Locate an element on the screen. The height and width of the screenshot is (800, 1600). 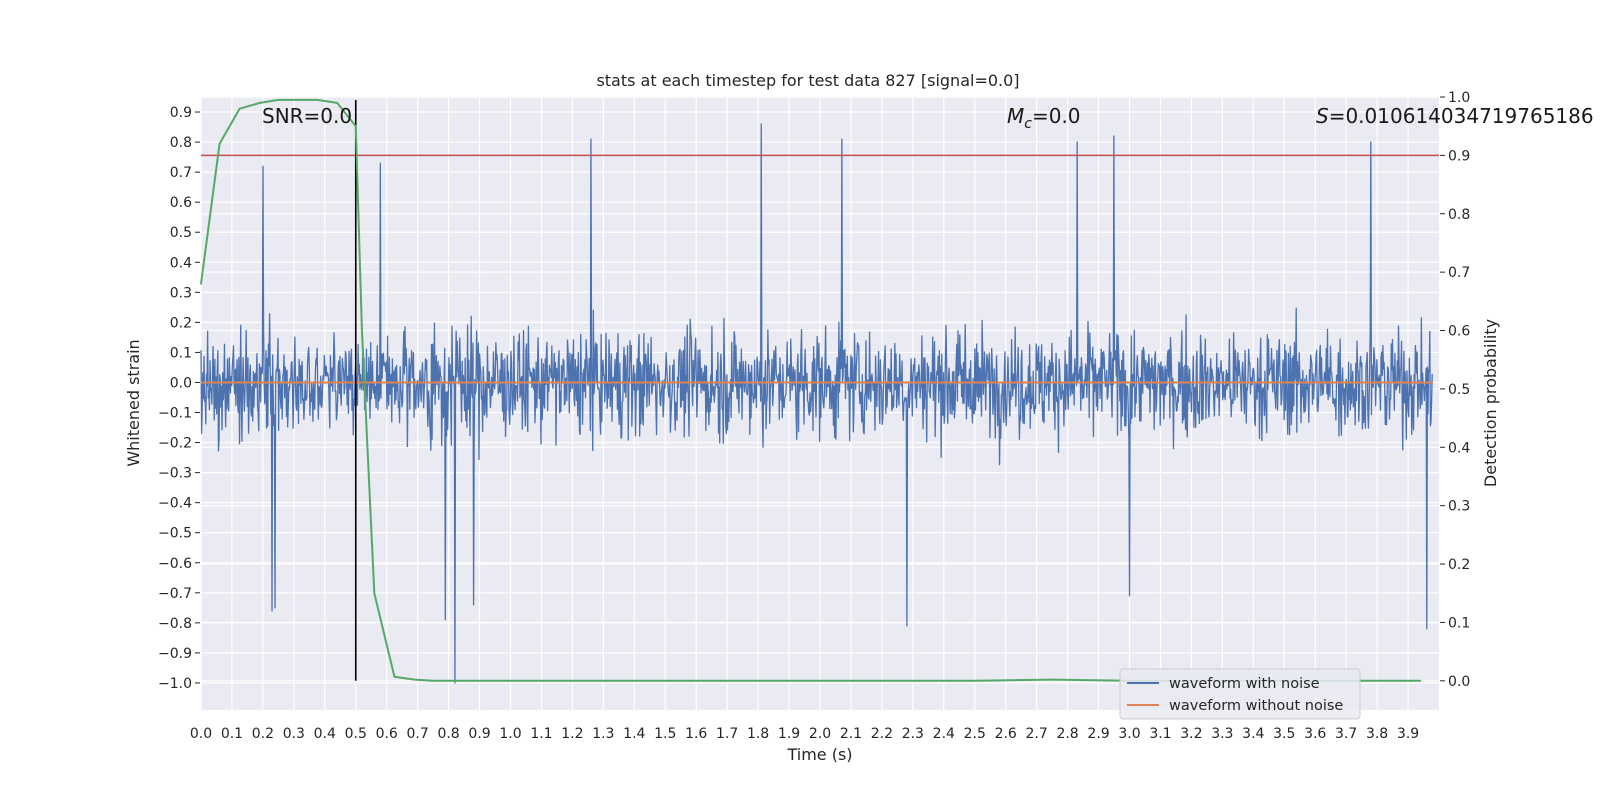
legend-box is located at coordinates (1240, 694).